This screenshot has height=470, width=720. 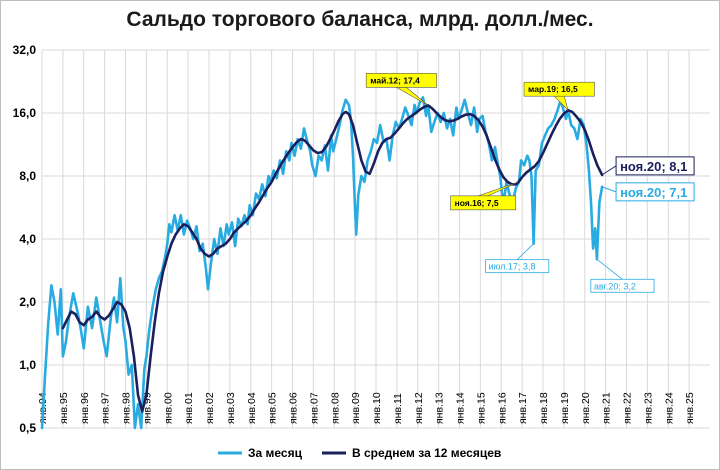 What do you see at coordinates (252, 408) in the screenshot?
I see `x-tick-label: янв.04` at bounding box center [252, 408].